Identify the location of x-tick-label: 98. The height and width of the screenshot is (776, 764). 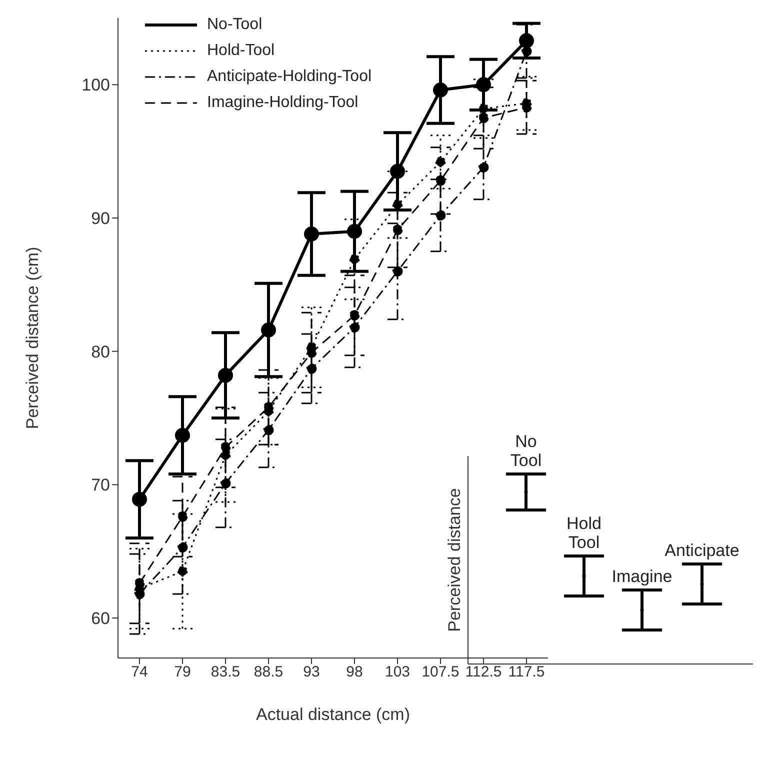
(354, 672).